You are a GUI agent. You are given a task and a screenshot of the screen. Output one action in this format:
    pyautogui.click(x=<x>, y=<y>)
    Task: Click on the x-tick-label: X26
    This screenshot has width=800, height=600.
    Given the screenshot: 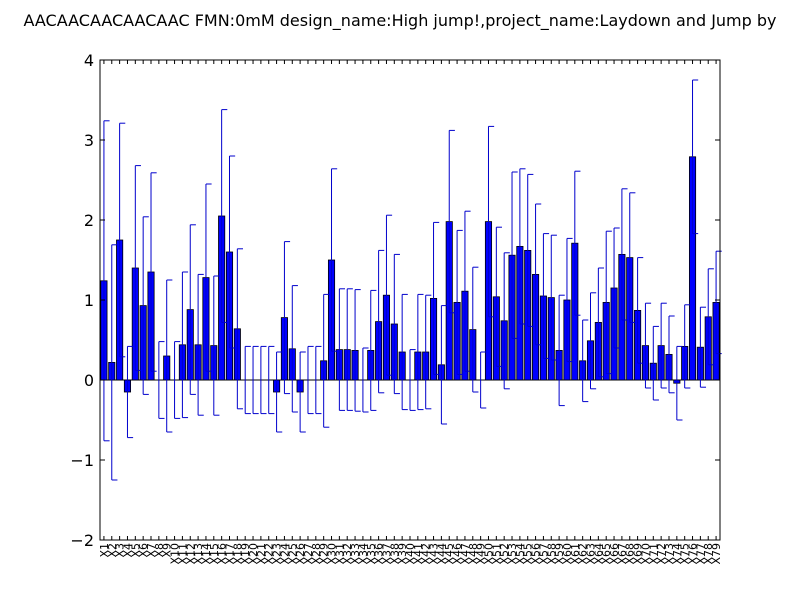 What is the action you would take?
    pyautogui.click(x=300, y=554)
    